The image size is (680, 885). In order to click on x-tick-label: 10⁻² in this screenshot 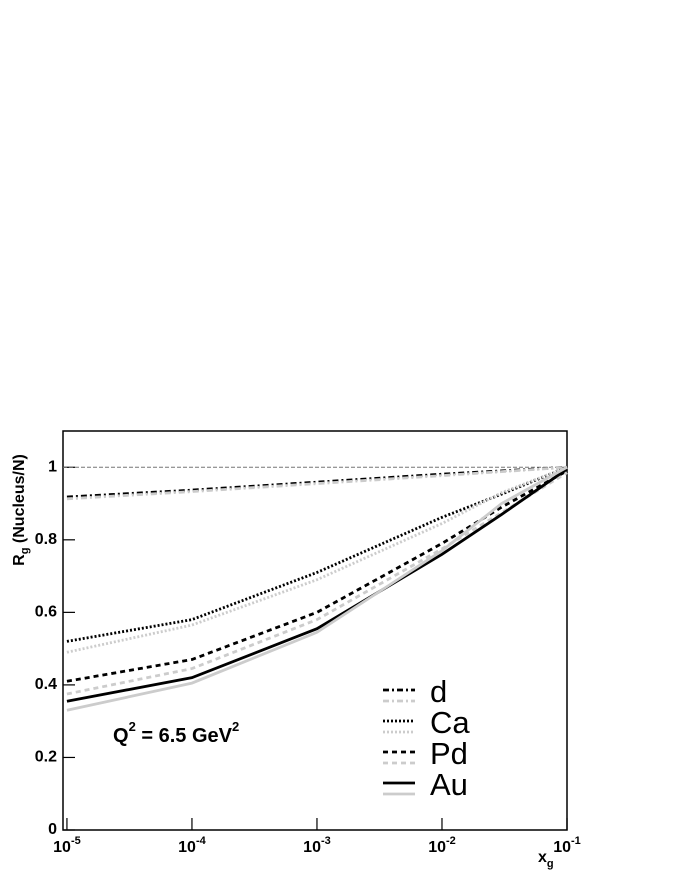, I will do `click(442, 845)`.